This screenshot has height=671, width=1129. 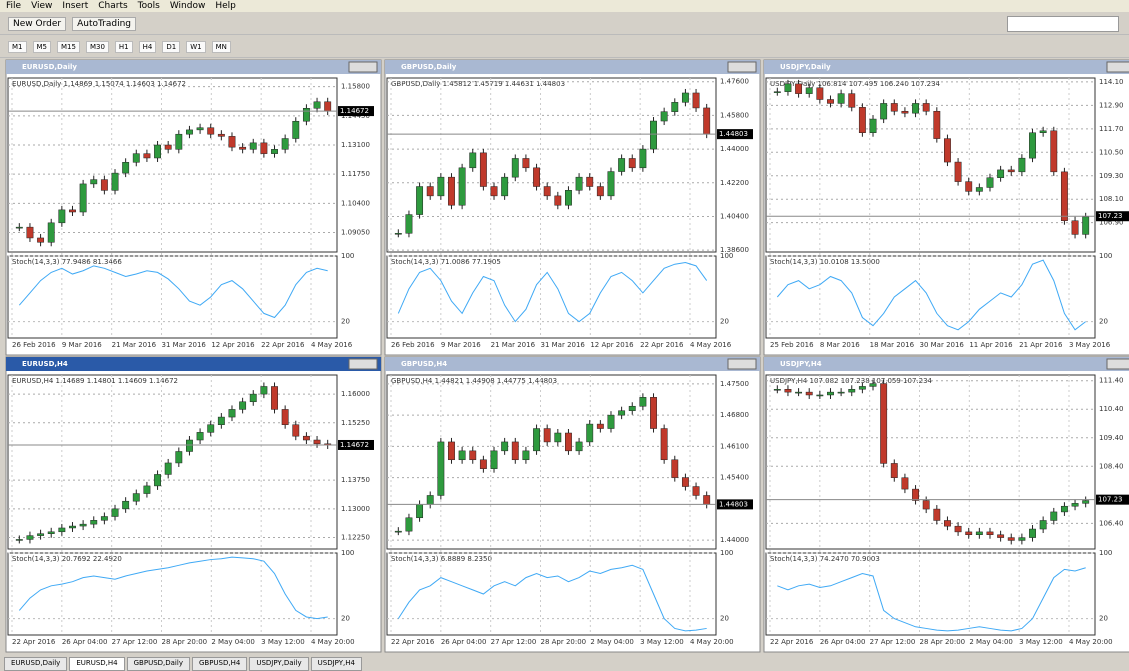 What do you see at coordinates (942, 345) in the screenshot?
I see `x-tick-label: 30 Mar 2016` at bounding box center [942, 345].